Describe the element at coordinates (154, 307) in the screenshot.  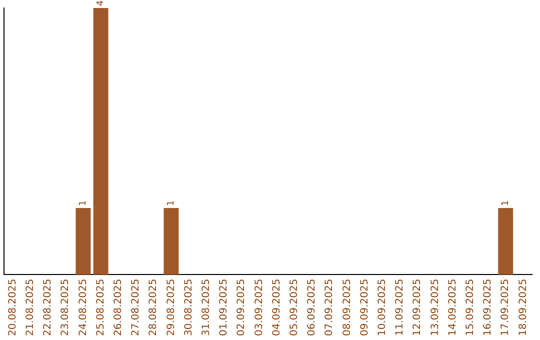
I see `x-tick-label: 28.08.2025` at that location.